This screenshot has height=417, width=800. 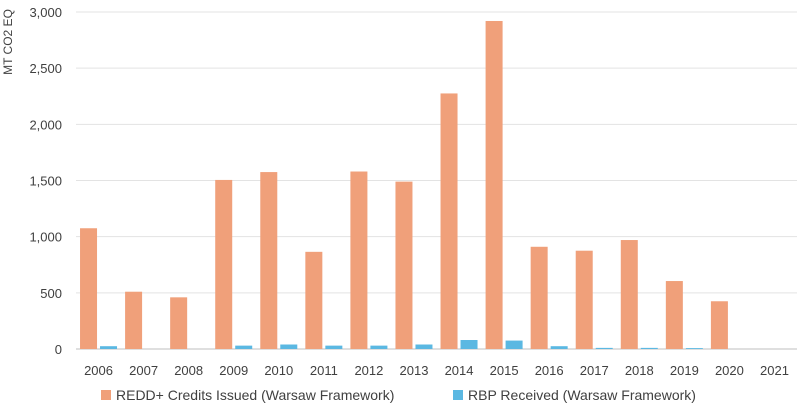 I want to click on x-tick-label: 2019, so click(x=684, y=370).